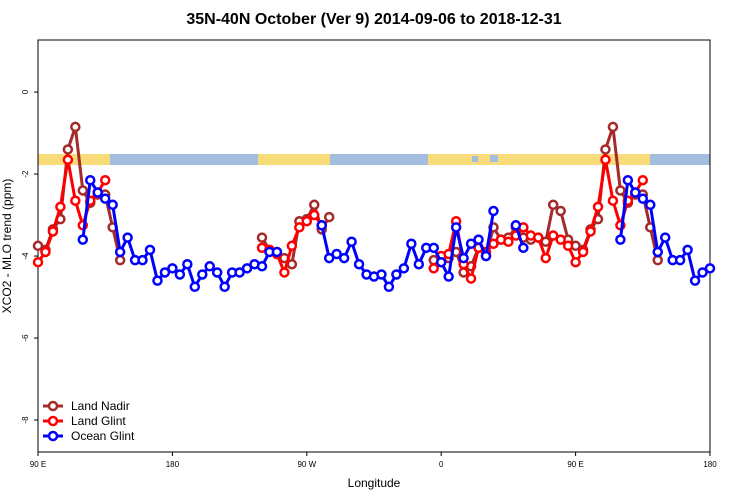 The image size is (750, 500). I want to click on x-tick-label: 90 W, so click(306, 464).